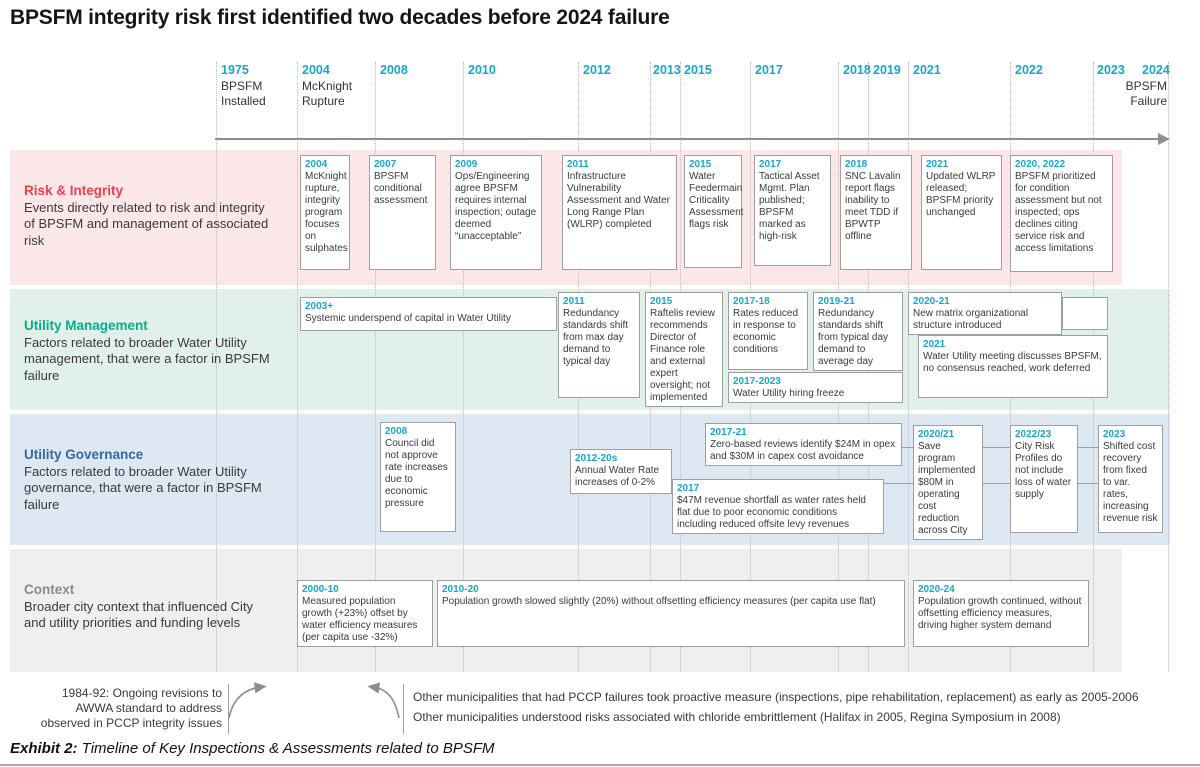 This screenshot has width=1200, height=767. I want to click on event-year: 2017-21, so click(728, 432).